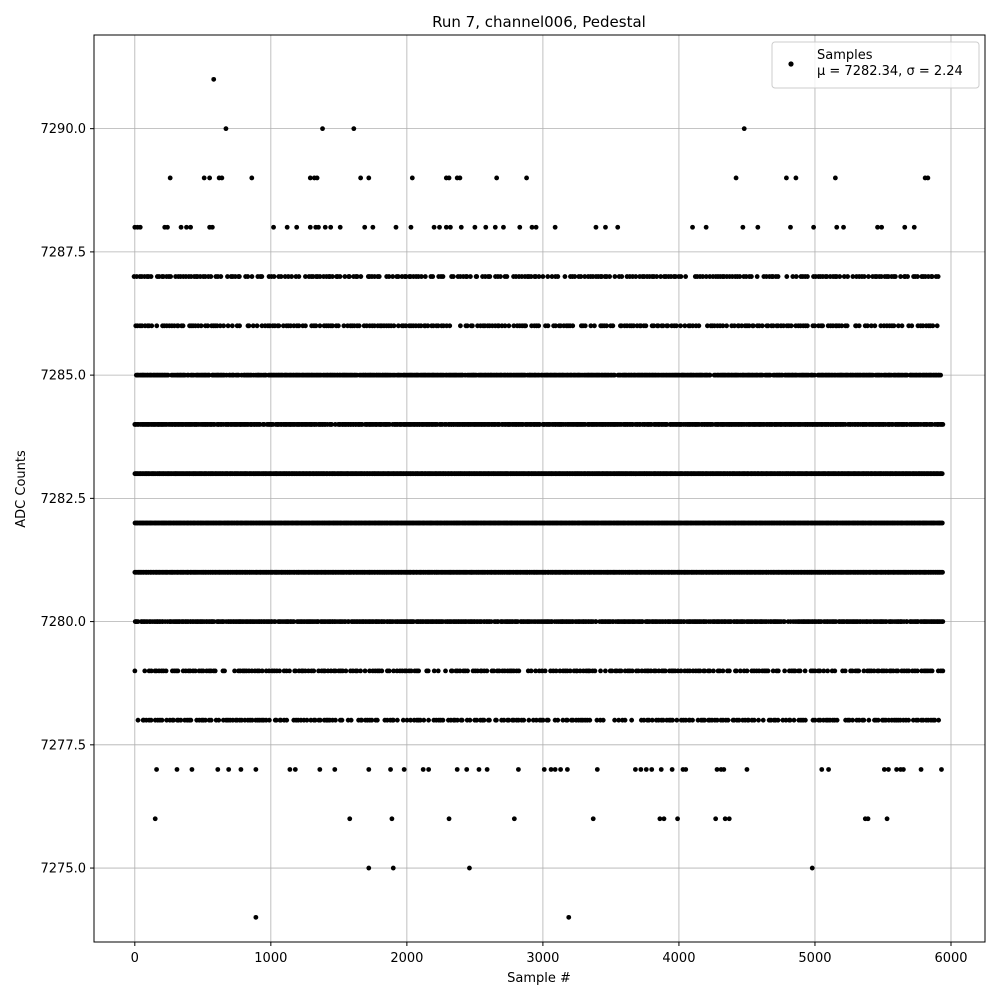 This screenshot has height=1000, width=1000. I want to click on chart-title: Run 7, channel006, Pedestal, so click(539, 22).